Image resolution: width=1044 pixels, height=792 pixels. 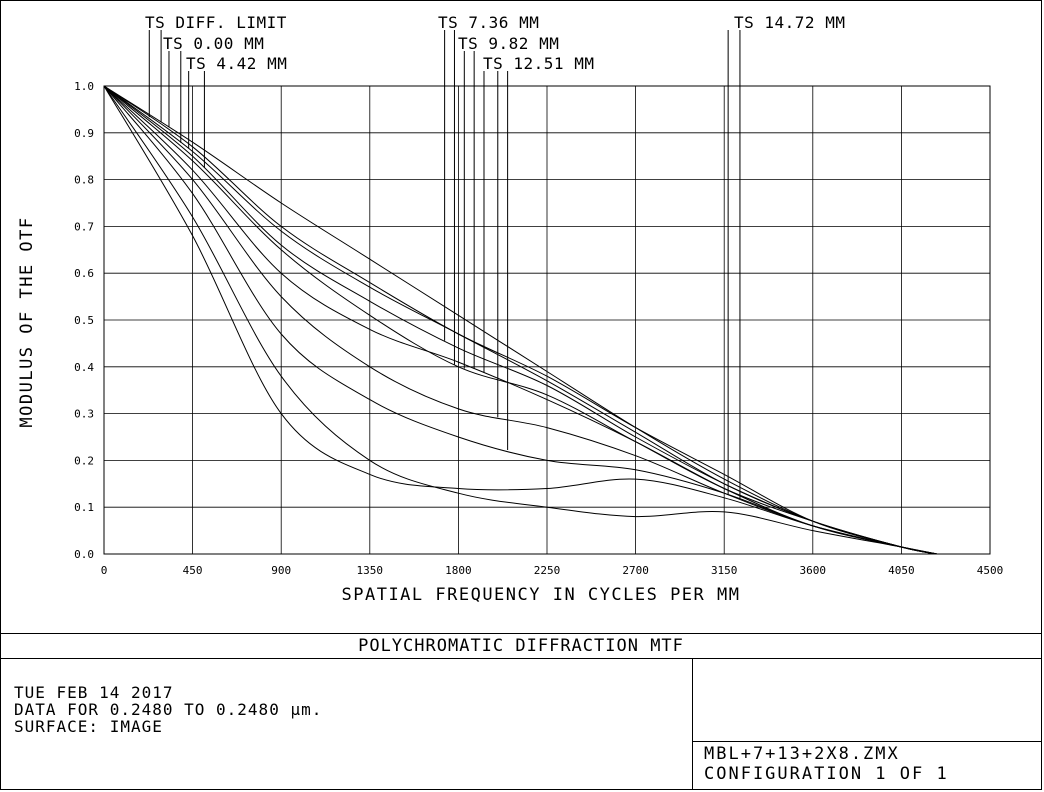 What do you see at coordinates (458, 570) in the screenshot?
I see `x-tick-label: 1800` at bounding box center [458, 570].